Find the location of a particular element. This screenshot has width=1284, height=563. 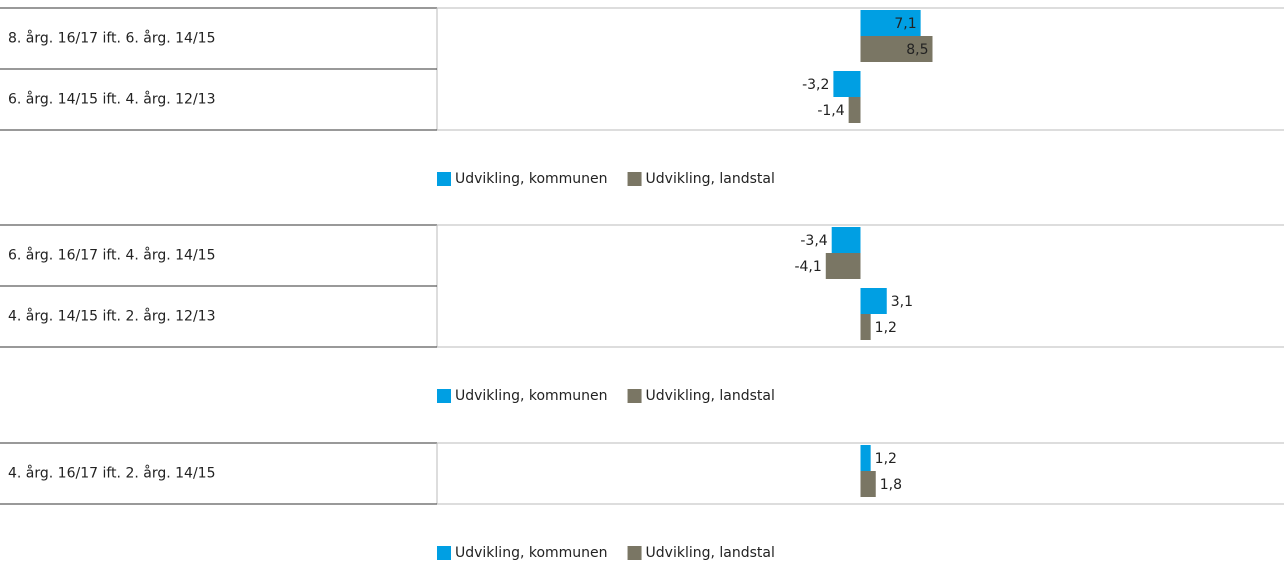

value-label: -1,4 is located at coordinates (830, 111).